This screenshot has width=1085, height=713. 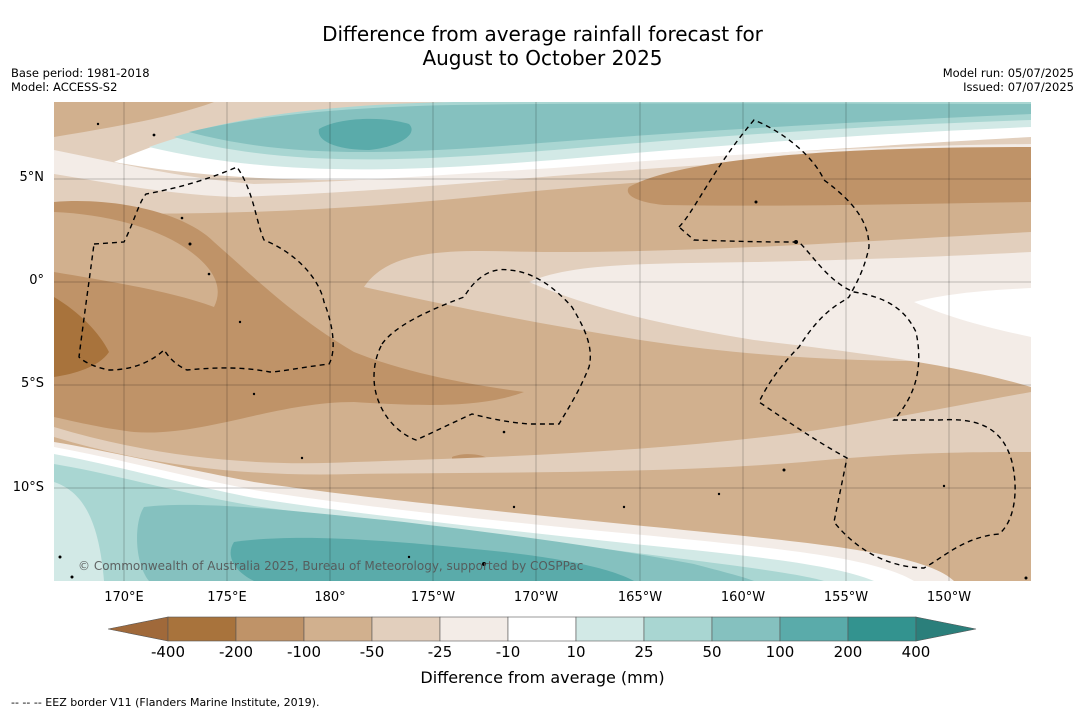 I want to click on colorbar-bin-n10, so click(x=542, y=629).